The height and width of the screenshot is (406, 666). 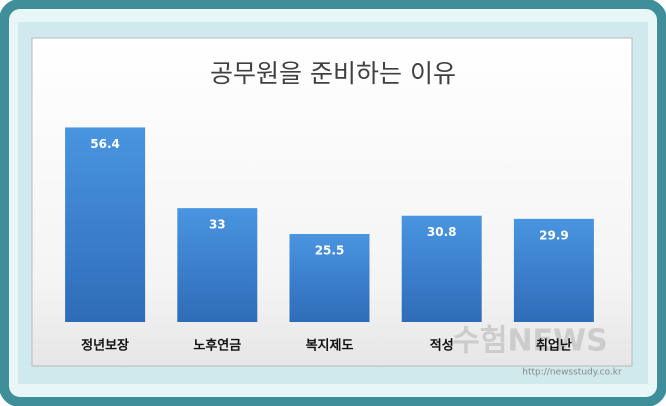 I want to click on value-label: 33, so click(x=217, y=225).